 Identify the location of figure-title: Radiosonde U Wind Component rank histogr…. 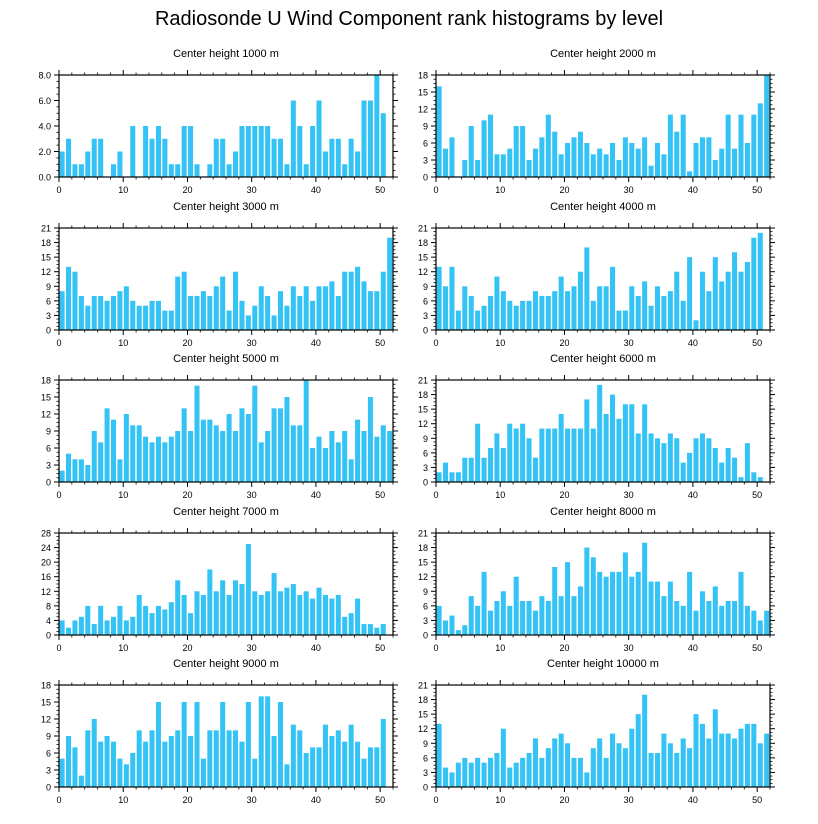
(409, 19).